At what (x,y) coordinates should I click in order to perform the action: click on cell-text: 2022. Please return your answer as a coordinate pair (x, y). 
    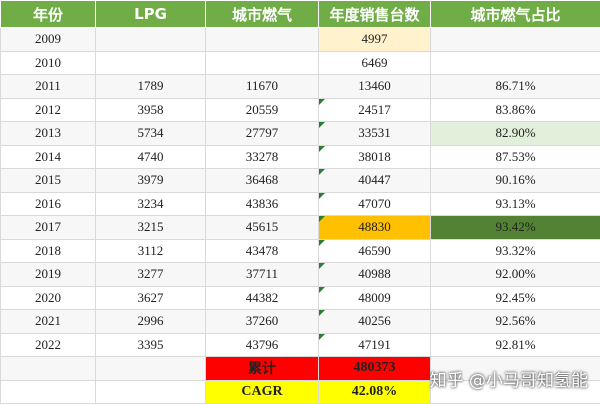
    Looking at the image, I should click on (48, 344).